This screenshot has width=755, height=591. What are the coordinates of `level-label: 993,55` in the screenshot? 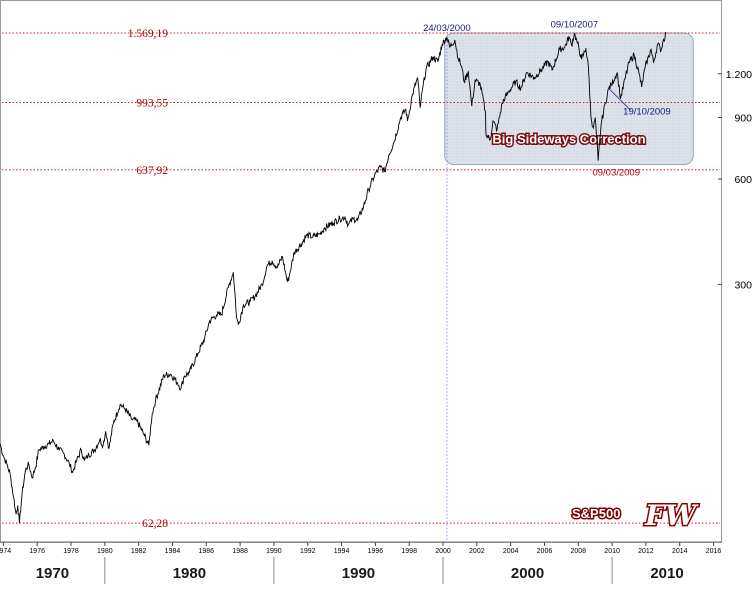 It's located at (152, 103).